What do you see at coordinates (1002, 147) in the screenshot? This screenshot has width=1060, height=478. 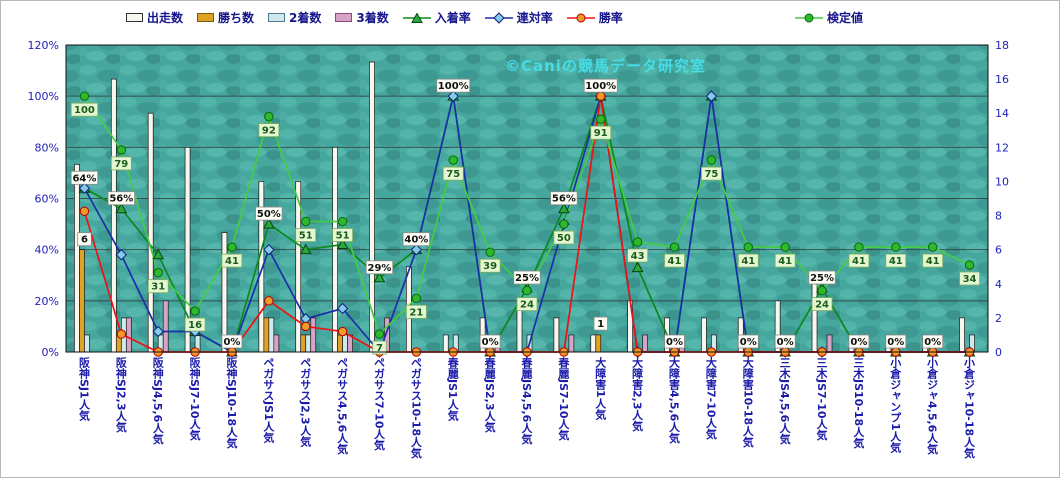 I see `y2-axis-tick: 12` at bounding box center [1002, 147].